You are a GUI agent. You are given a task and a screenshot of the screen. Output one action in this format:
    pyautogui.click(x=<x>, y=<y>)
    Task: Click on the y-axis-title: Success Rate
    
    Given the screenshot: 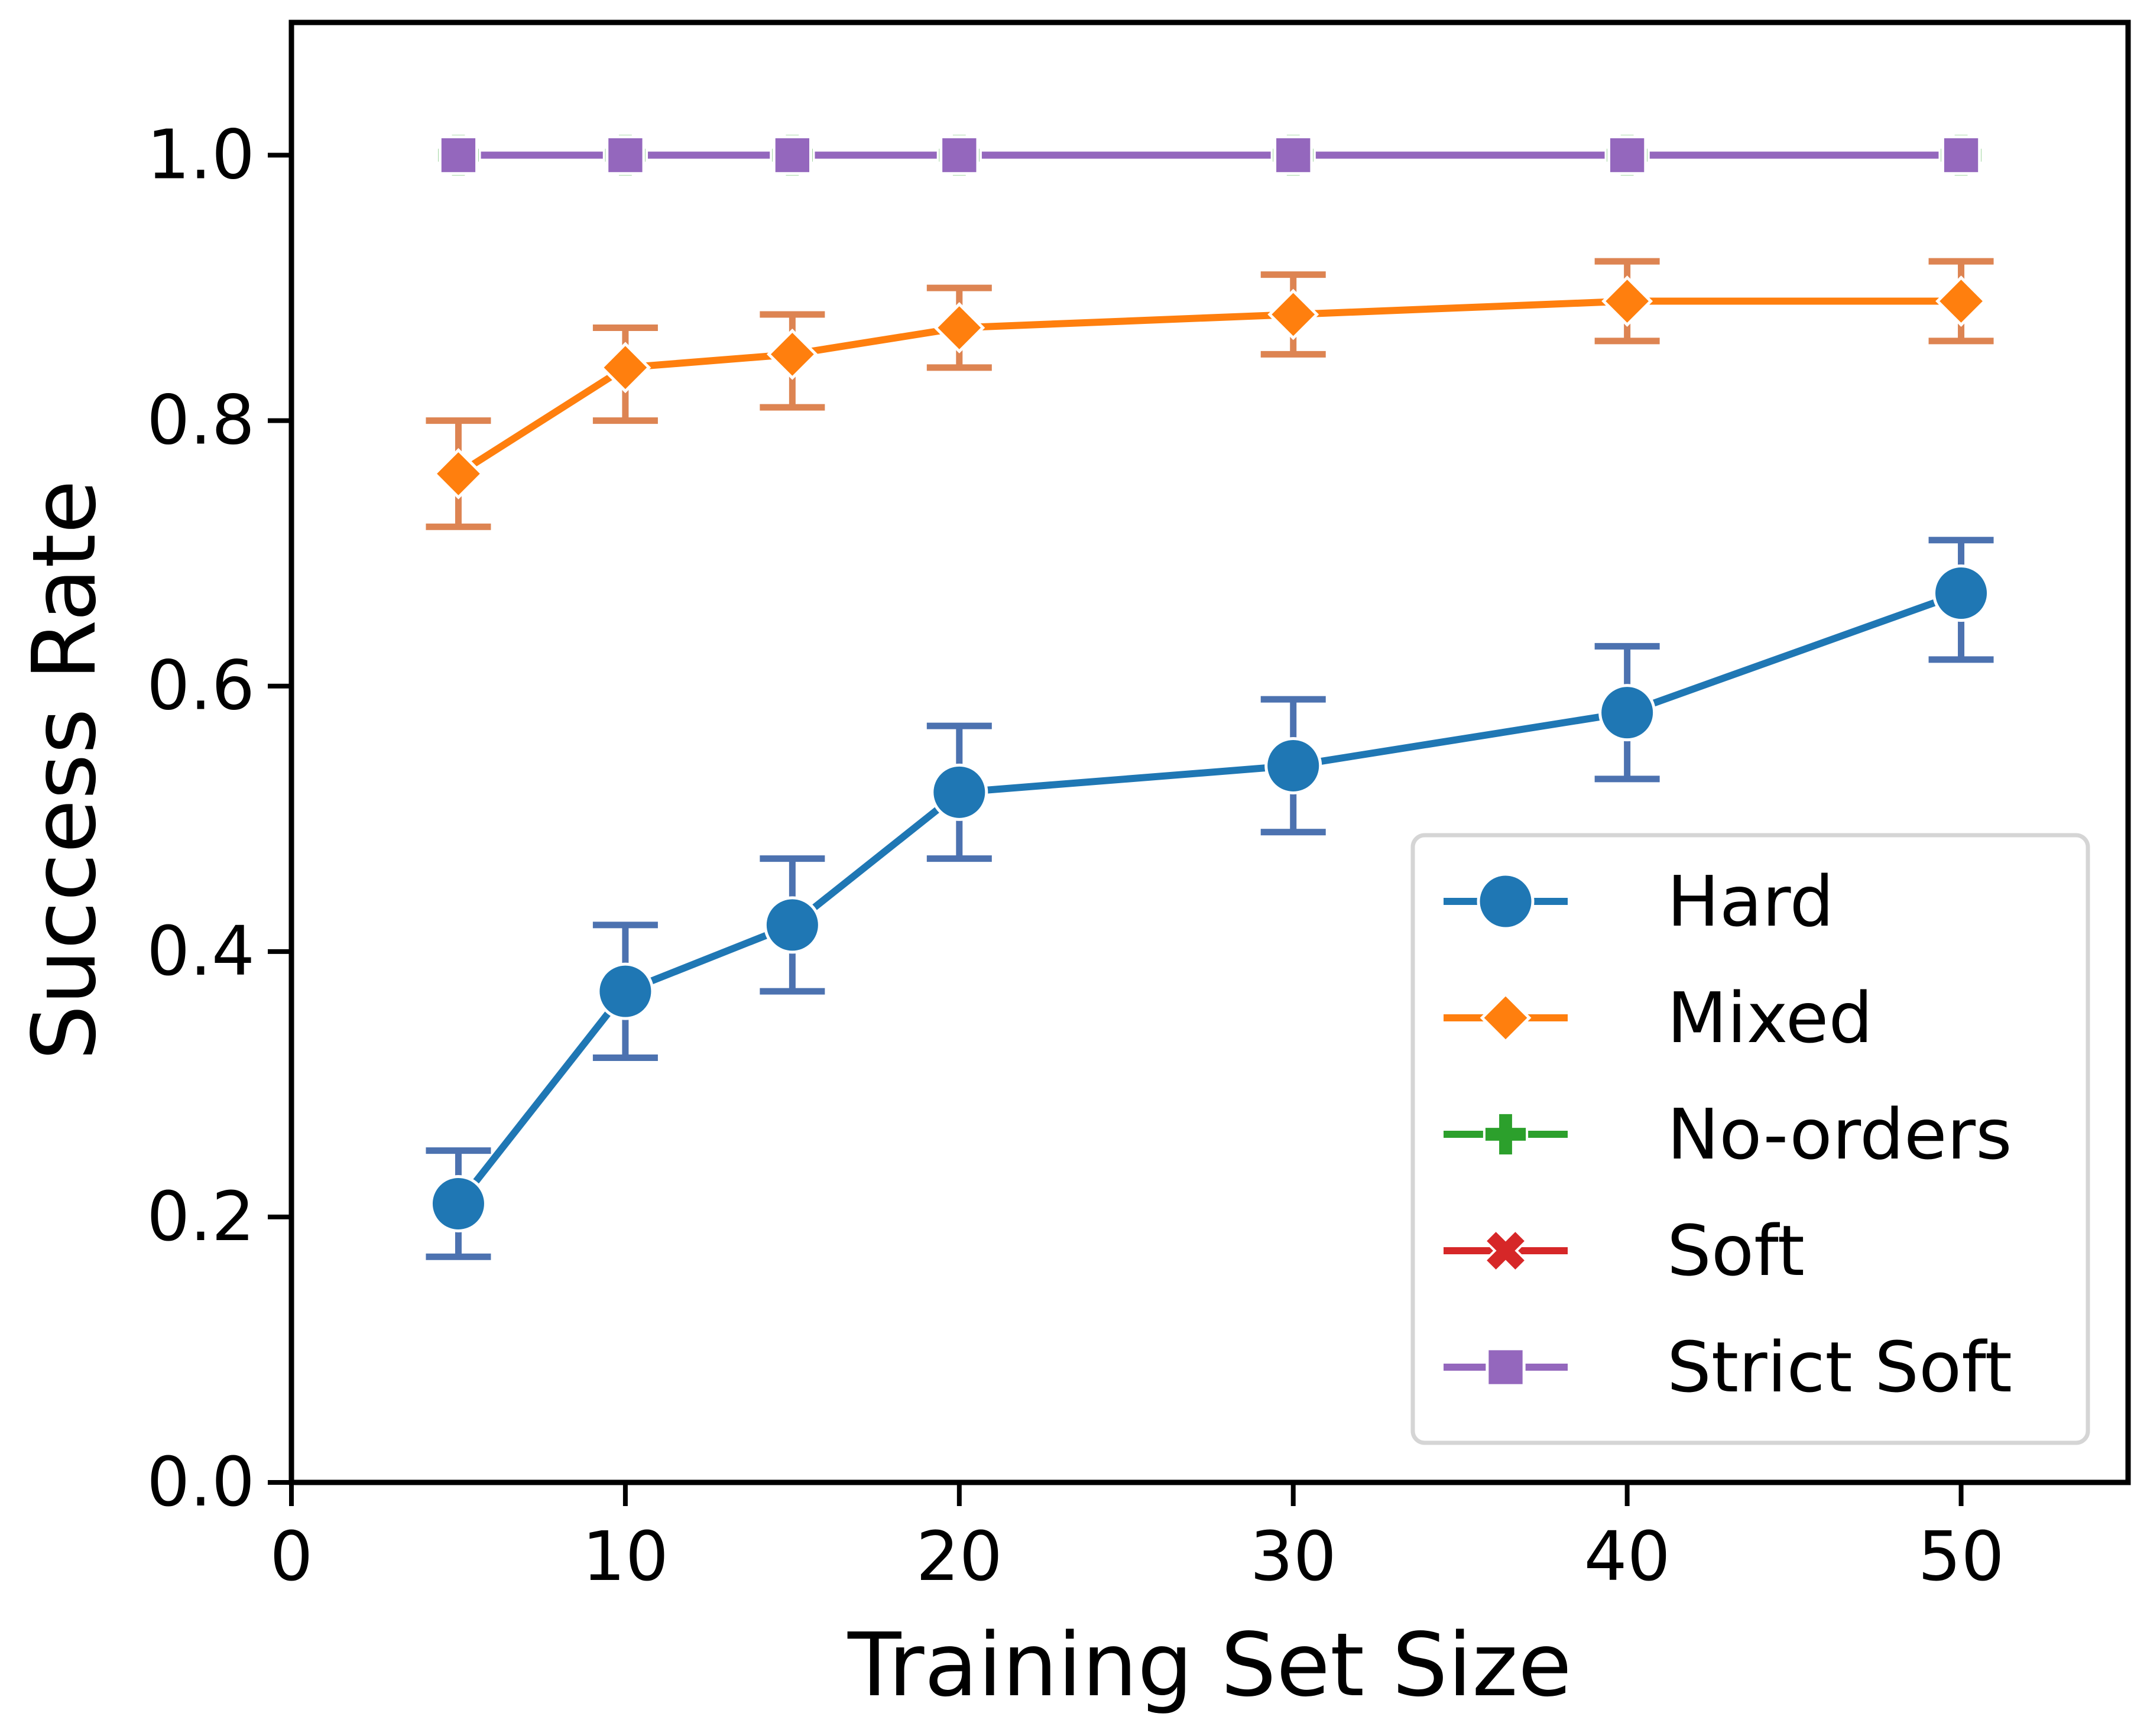 What is the action you would take?
    pyautogui.click(x=64, y=770)
    